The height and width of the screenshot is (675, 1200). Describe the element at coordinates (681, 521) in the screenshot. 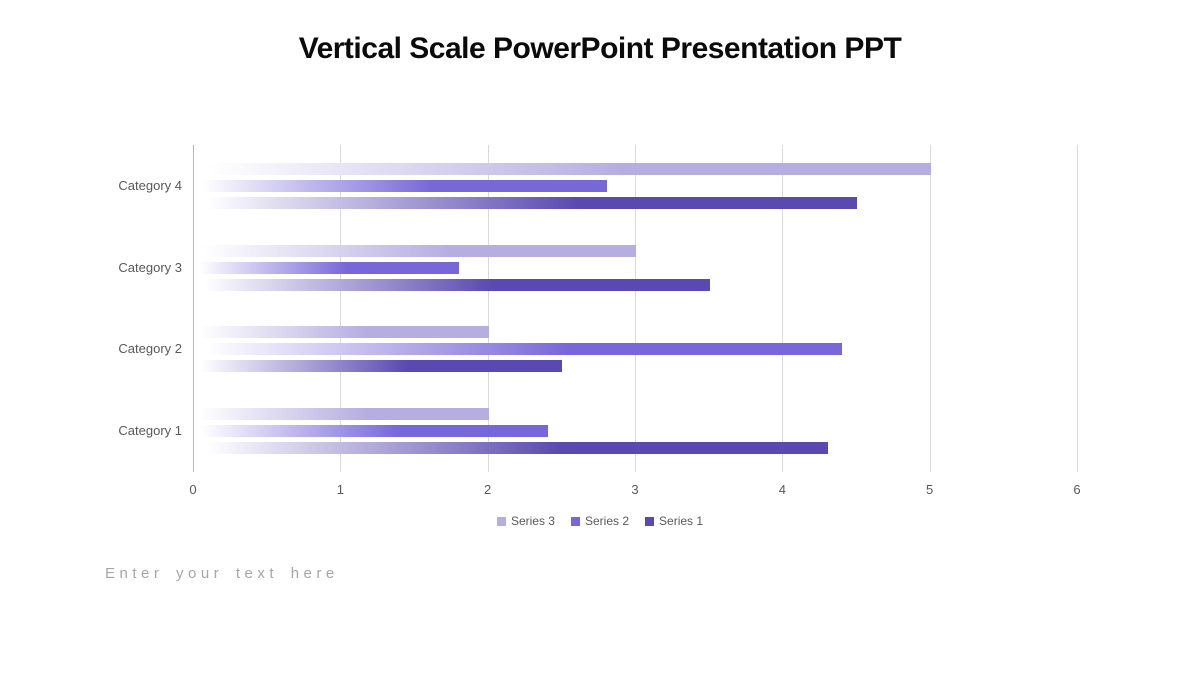

I see `legend-label-series-1: Series 1` at that location.